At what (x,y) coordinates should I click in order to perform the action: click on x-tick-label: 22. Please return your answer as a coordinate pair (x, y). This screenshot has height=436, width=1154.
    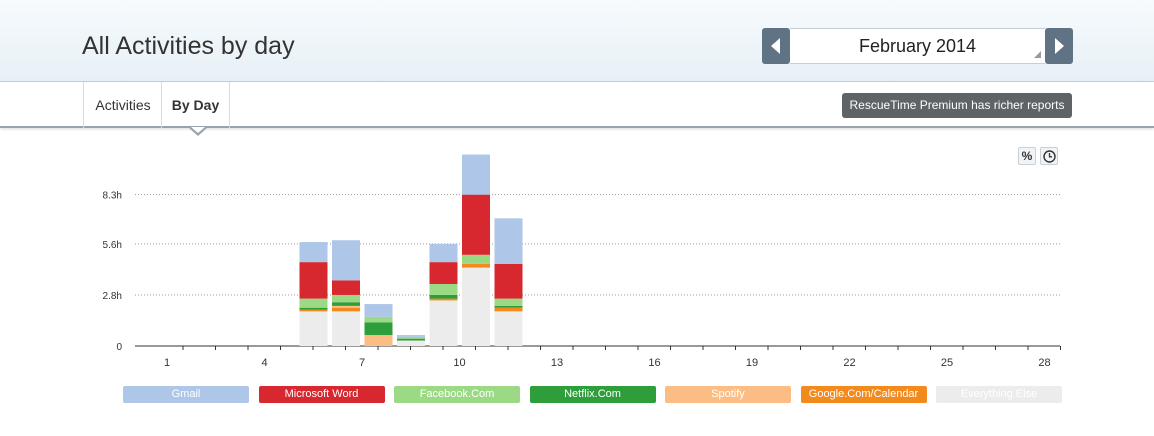
    Looking at the image, I should click on (849, 363).